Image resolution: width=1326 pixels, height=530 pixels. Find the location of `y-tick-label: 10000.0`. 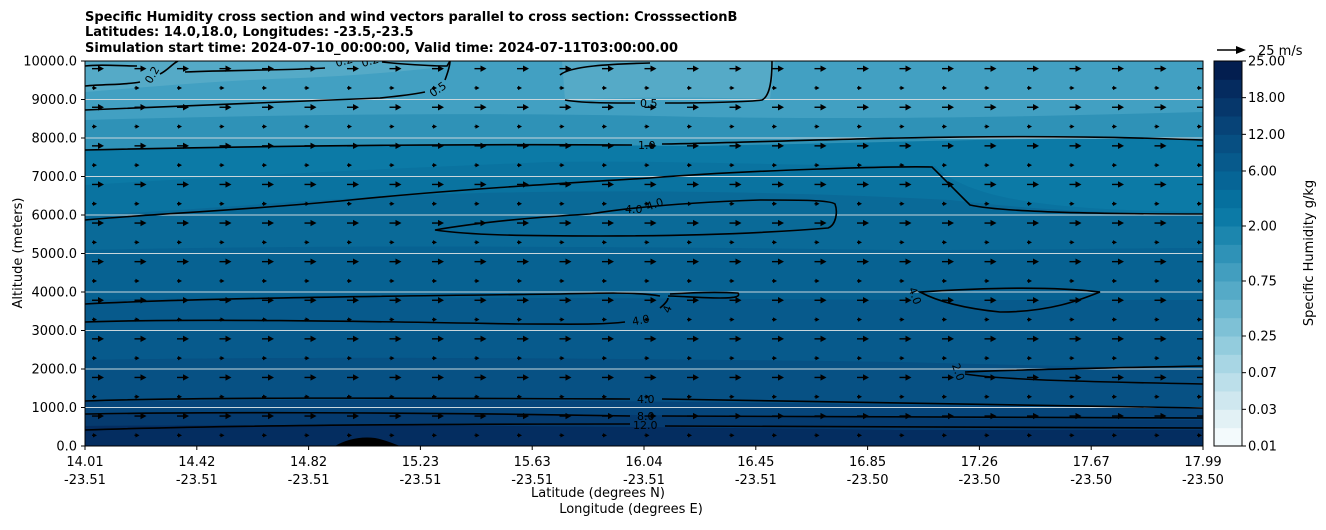

y-tick-label: 10000.0 is located at coordinates (50, 62).